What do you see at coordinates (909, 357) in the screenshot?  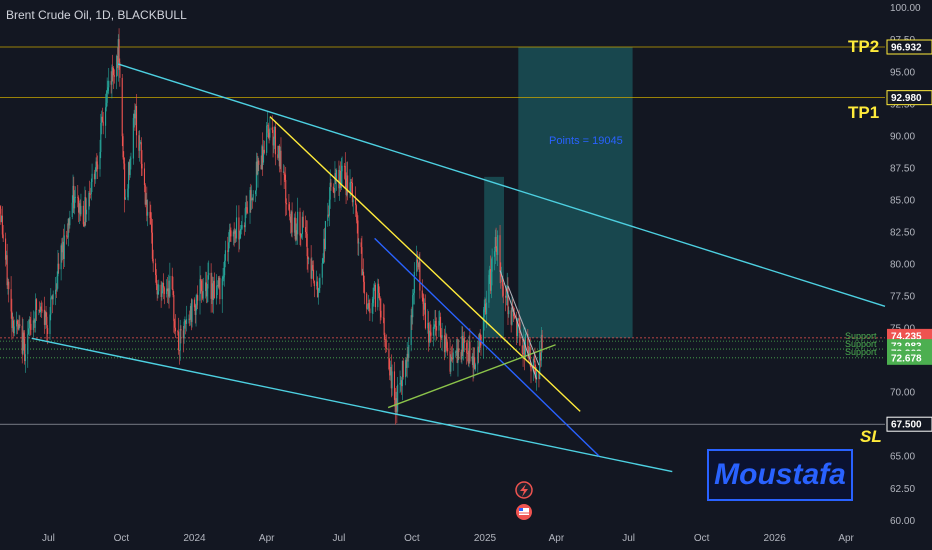 I see `price-badge: 72.678` at bounding box center [909, 357].